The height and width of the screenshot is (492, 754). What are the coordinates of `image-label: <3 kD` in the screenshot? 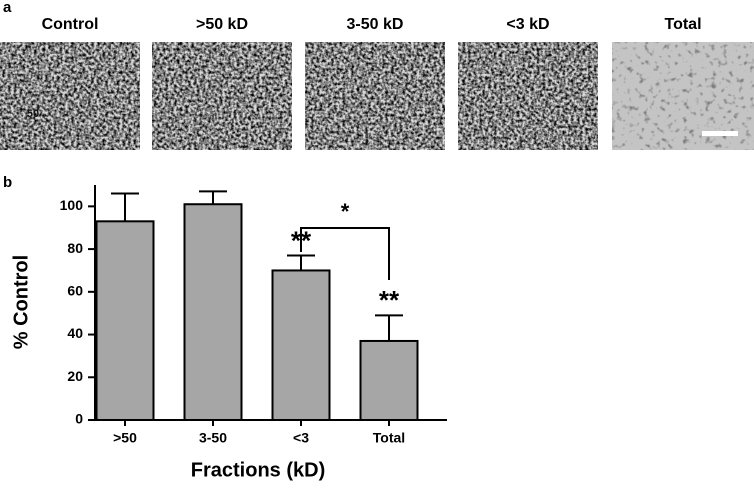 It's located at (527, 24).